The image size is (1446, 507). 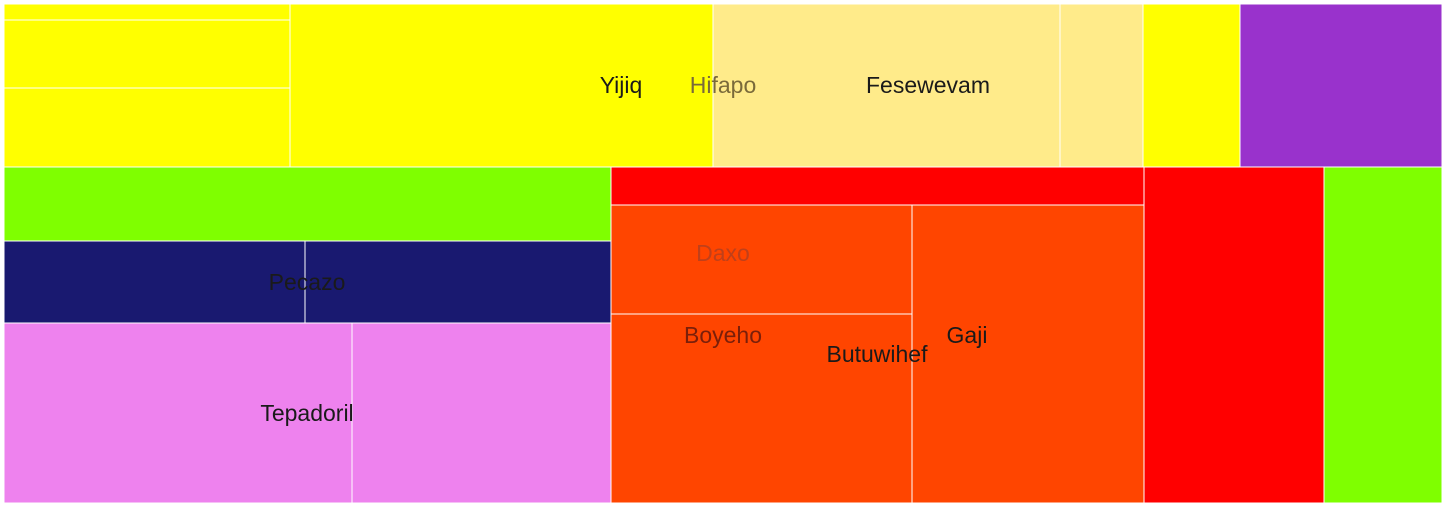 What do you see at coordinates (178, 413) in the screenshot?
I see `cell-tepadoril-left` at bounding box center [178, 413].